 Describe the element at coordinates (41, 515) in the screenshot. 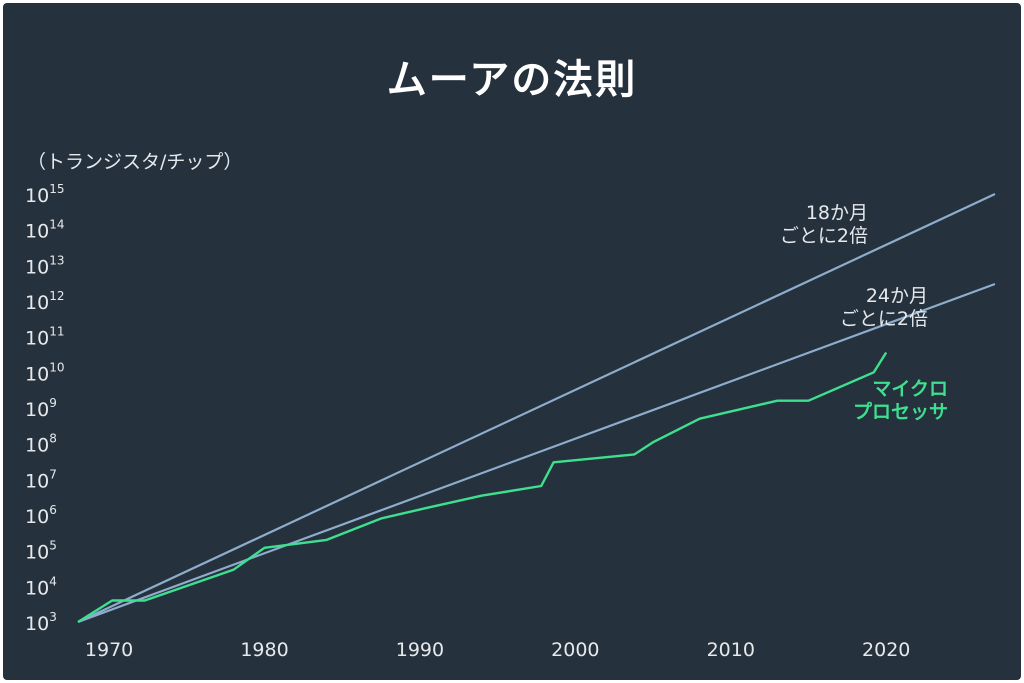

I see `y-tick-label: 10⁶` at that location.